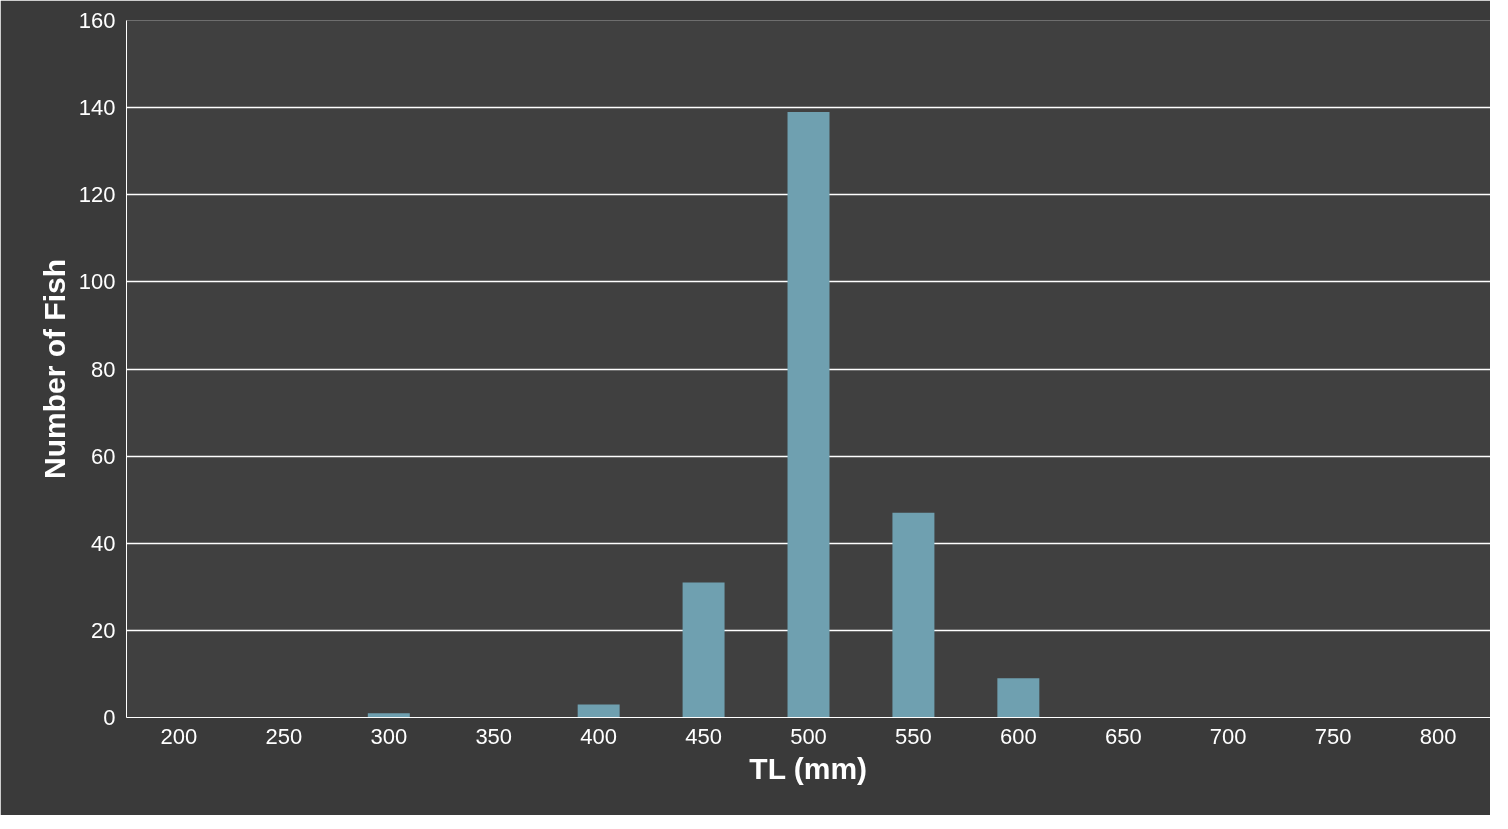 This screenshot has height=829, width=1508. I want to click on y-tick-label: 80, so click(103, 369).